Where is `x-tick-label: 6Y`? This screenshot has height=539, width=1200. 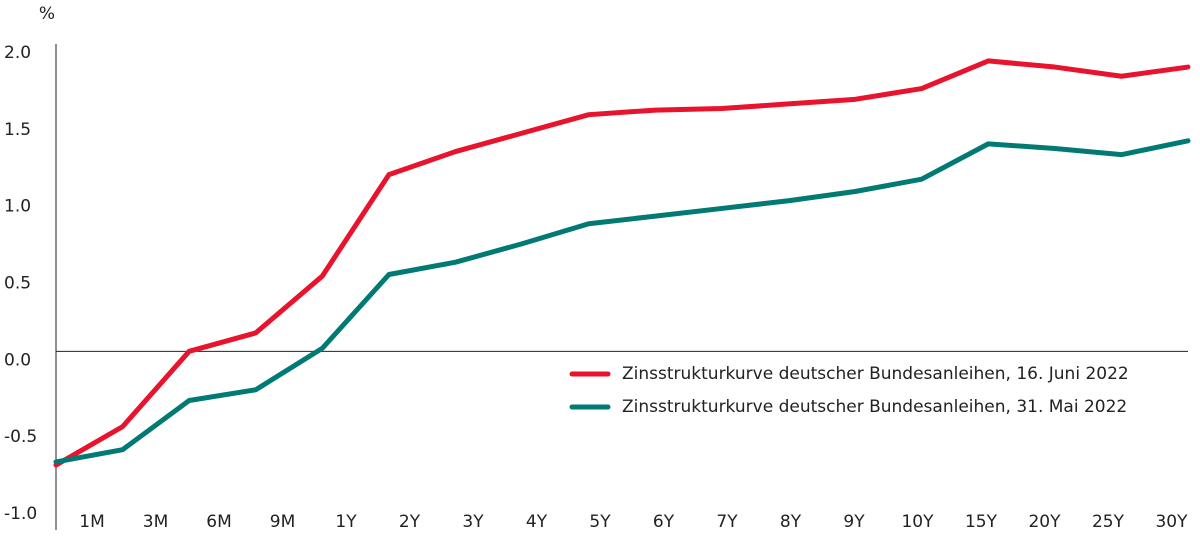 x-tick-label: 6Y is located at coordinates (664, 522).